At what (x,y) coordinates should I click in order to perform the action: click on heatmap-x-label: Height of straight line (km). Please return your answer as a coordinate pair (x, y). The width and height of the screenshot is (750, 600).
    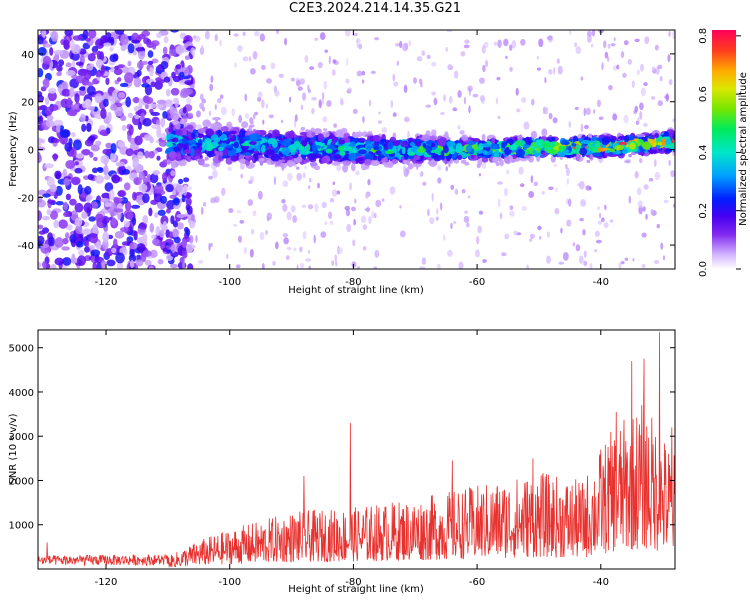
    Looking at the image, I should click on (356, 290).